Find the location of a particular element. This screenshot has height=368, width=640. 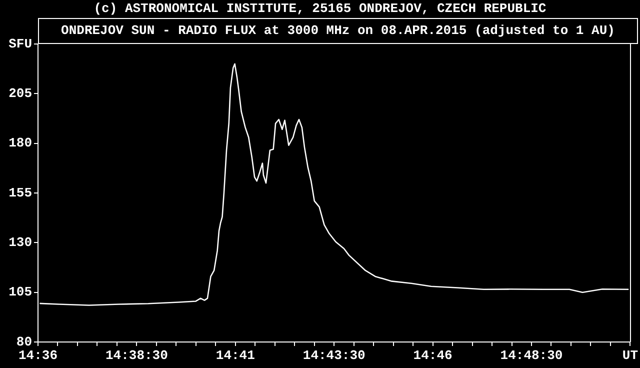

chart-subtitle: ONDREJOV SUN - RADIO FLUX at 3000 MHz on 08.APR.2015 (adjusted to 1 AU) is located at coordinates (338, 31).